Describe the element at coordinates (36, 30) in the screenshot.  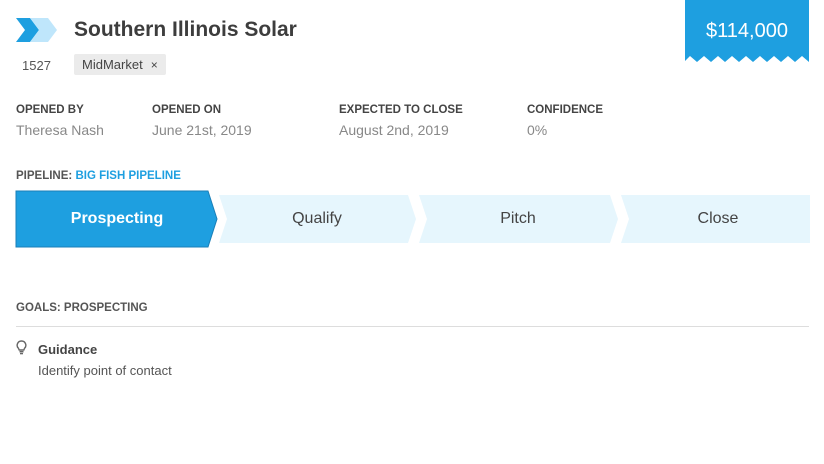
I see `chevron-logo-icon` at that location.